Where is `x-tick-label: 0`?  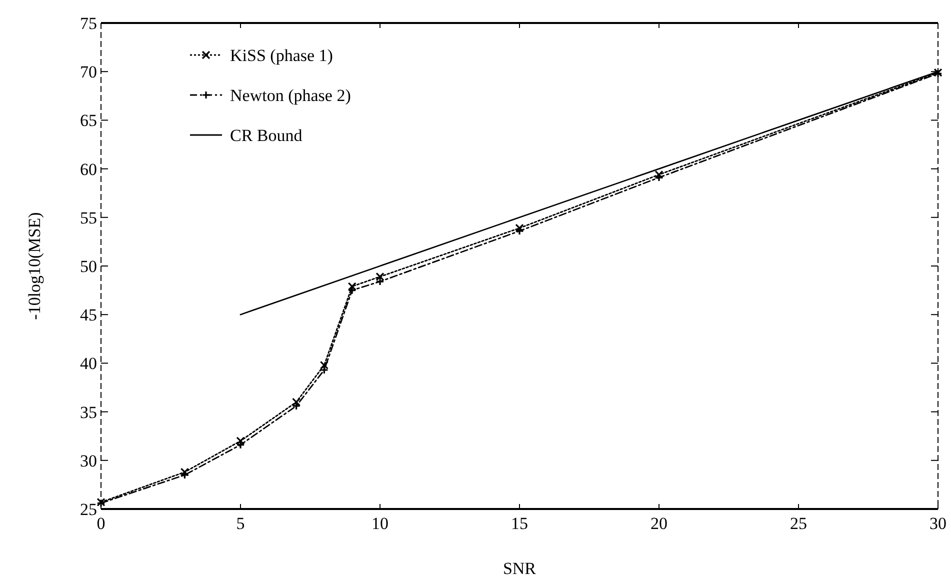
x-tick-label: 0 is located at coordinates (101, 523).